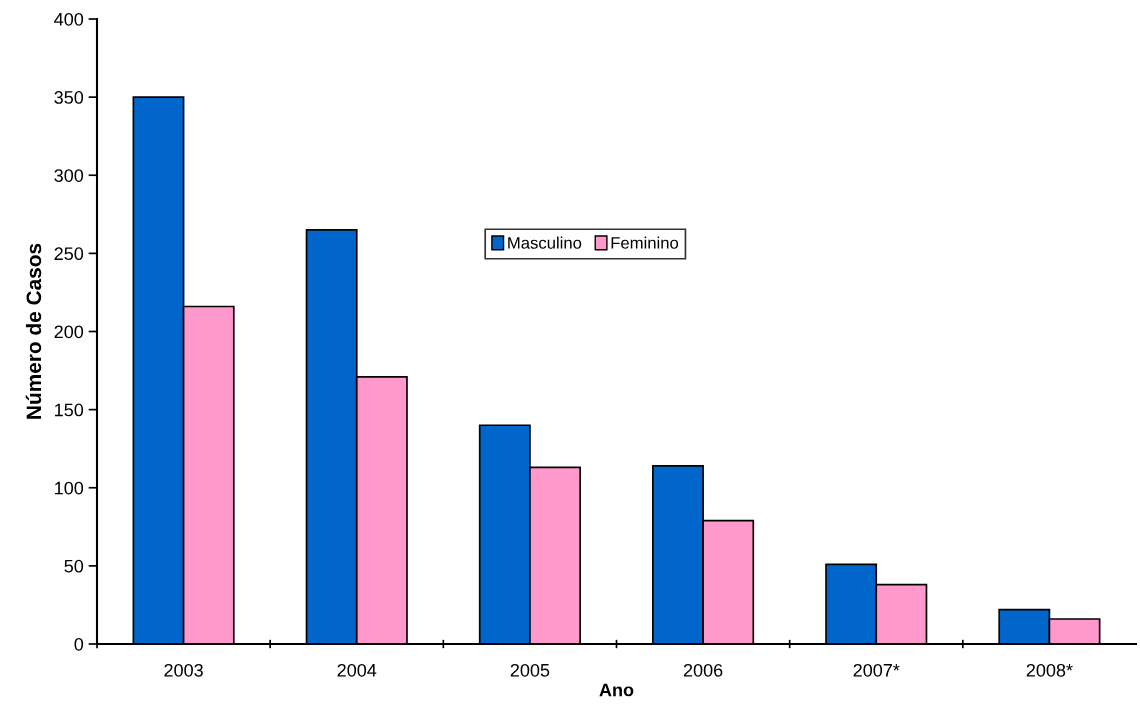  What do you see at coordinates (545, 242) in the screenshot?
I see `legend-label: Masculino` at bounding box center [545, 242].